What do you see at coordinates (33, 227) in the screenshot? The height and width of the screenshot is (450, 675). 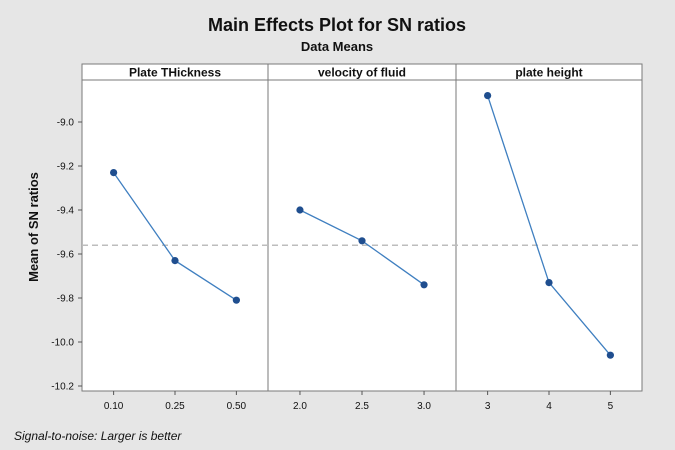 I see `y-axis-label: Mean of SN ratios` at bounding box center [33, 227].